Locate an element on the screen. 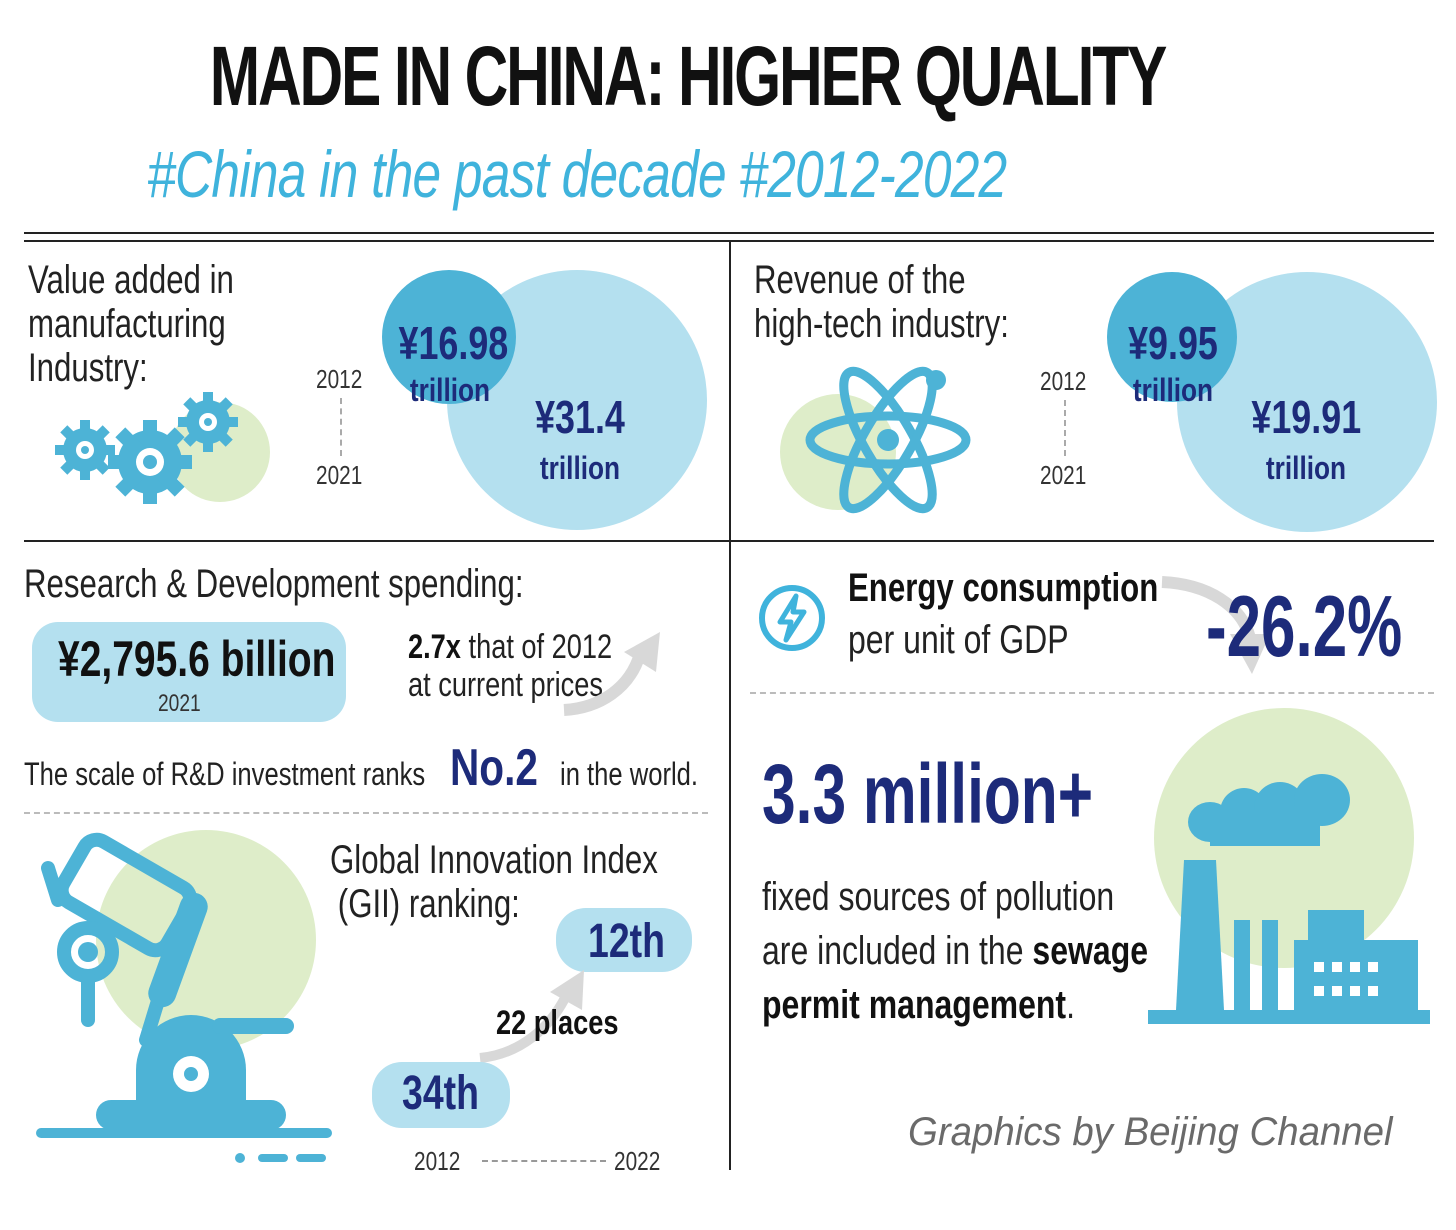 The height and width of the screenshot is (1230, 1456). energy-label-rest: per unit of GDP is located at coordinates (958, 640).